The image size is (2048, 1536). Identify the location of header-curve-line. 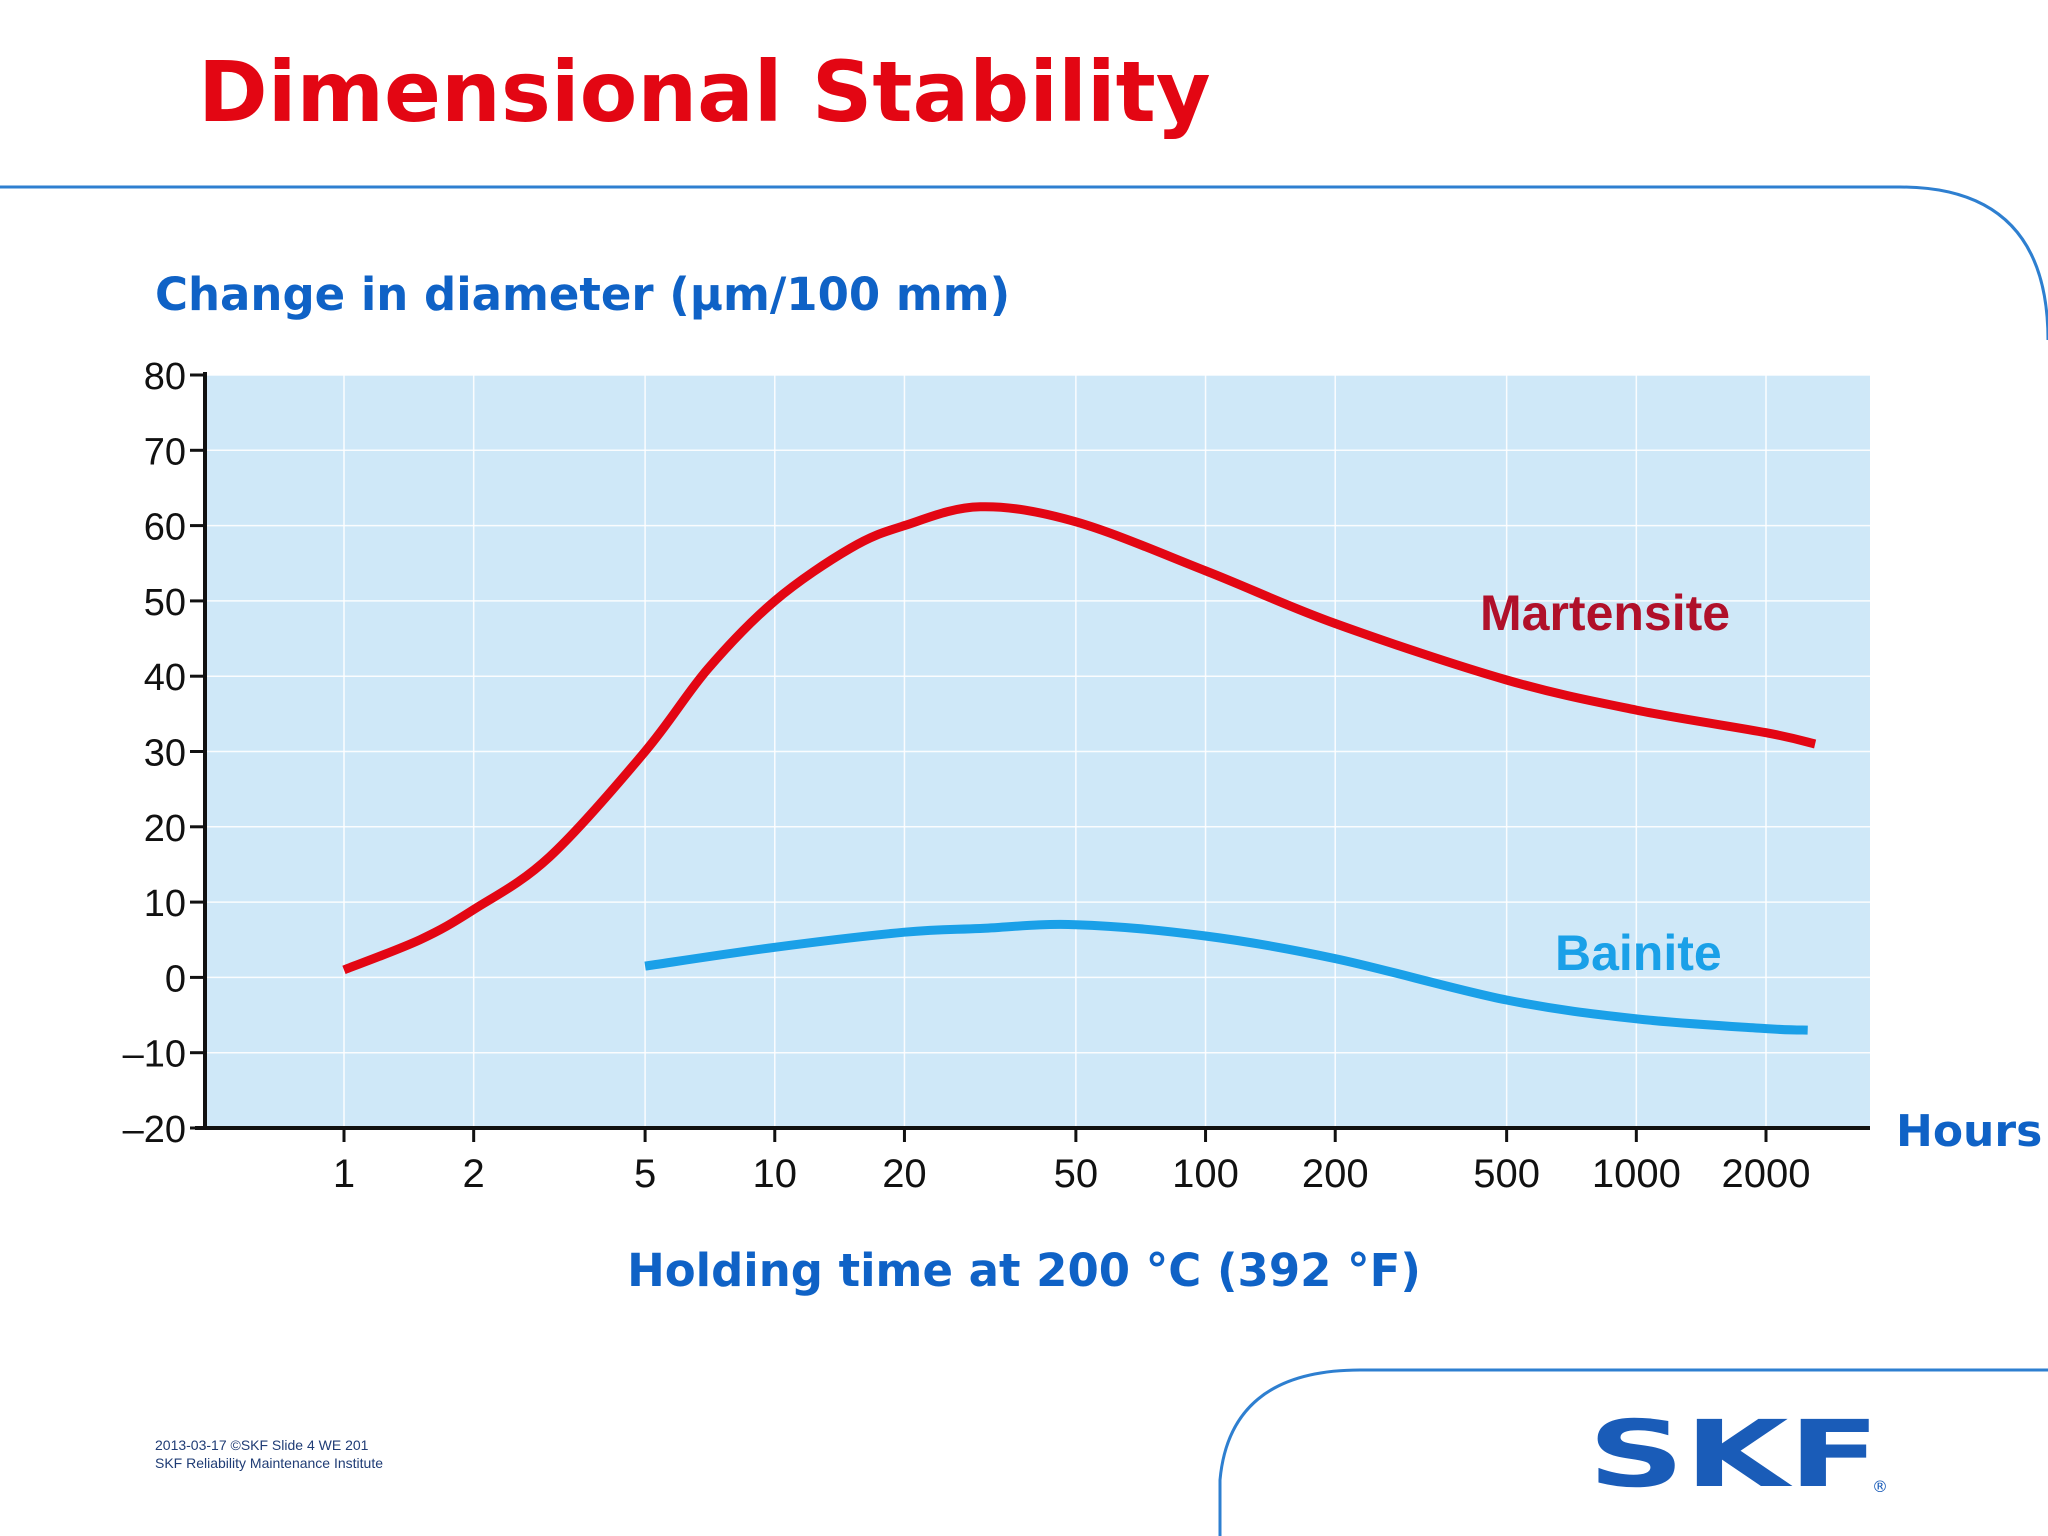
(1024, 263).